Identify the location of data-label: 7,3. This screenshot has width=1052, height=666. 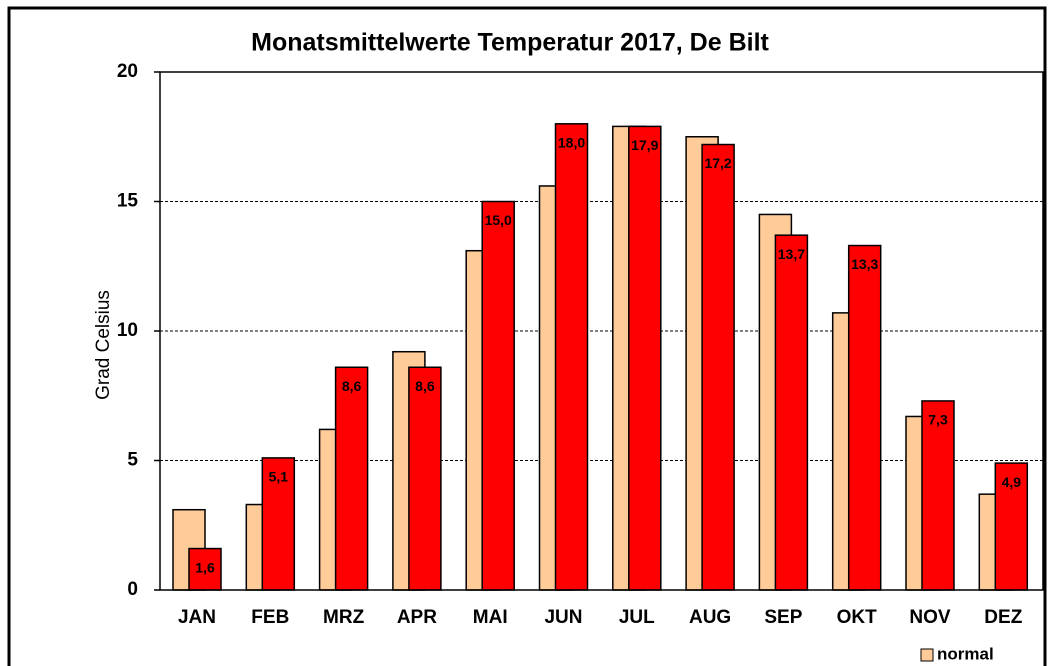
(938, 420).